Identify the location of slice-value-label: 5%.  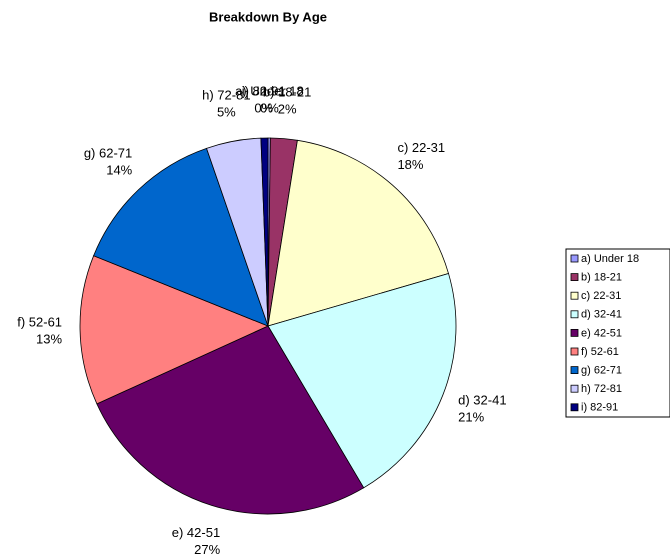
(226, 111).